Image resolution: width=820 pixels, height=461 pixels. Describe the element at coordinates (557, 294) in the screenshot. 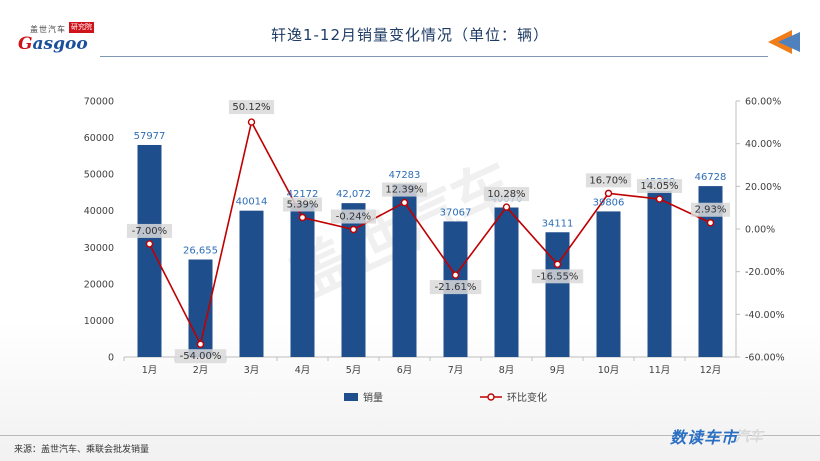

I see `bar-9月` at that location.